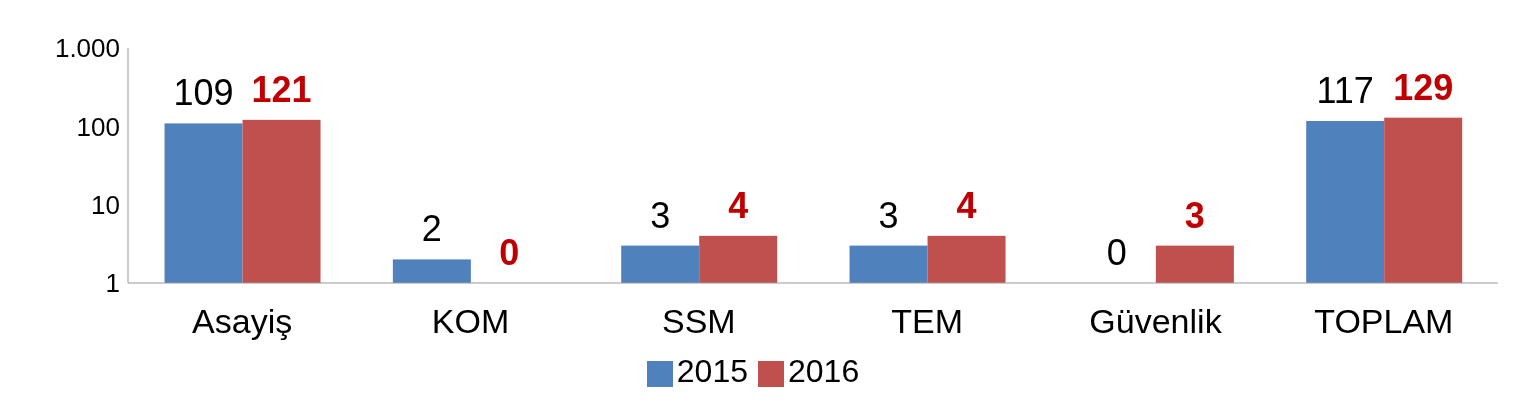 This screenshot has height=409, width=1538. What do you see at coordinates (203, 93) in the screenshot?
I see `data-label: 109` at bounding box center [203, 93].